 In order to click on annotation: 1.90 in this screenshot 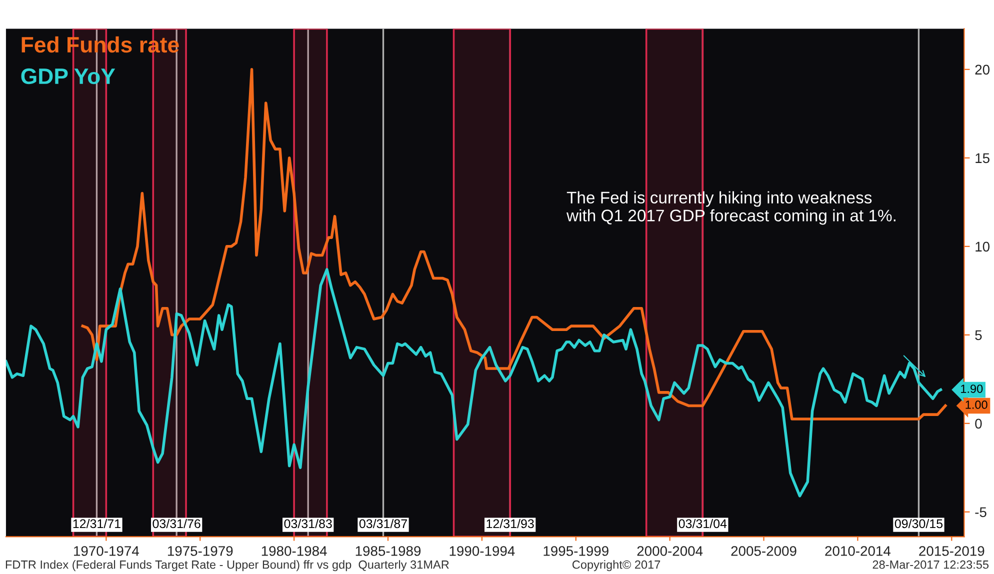, I will do `click(972, 388)`.